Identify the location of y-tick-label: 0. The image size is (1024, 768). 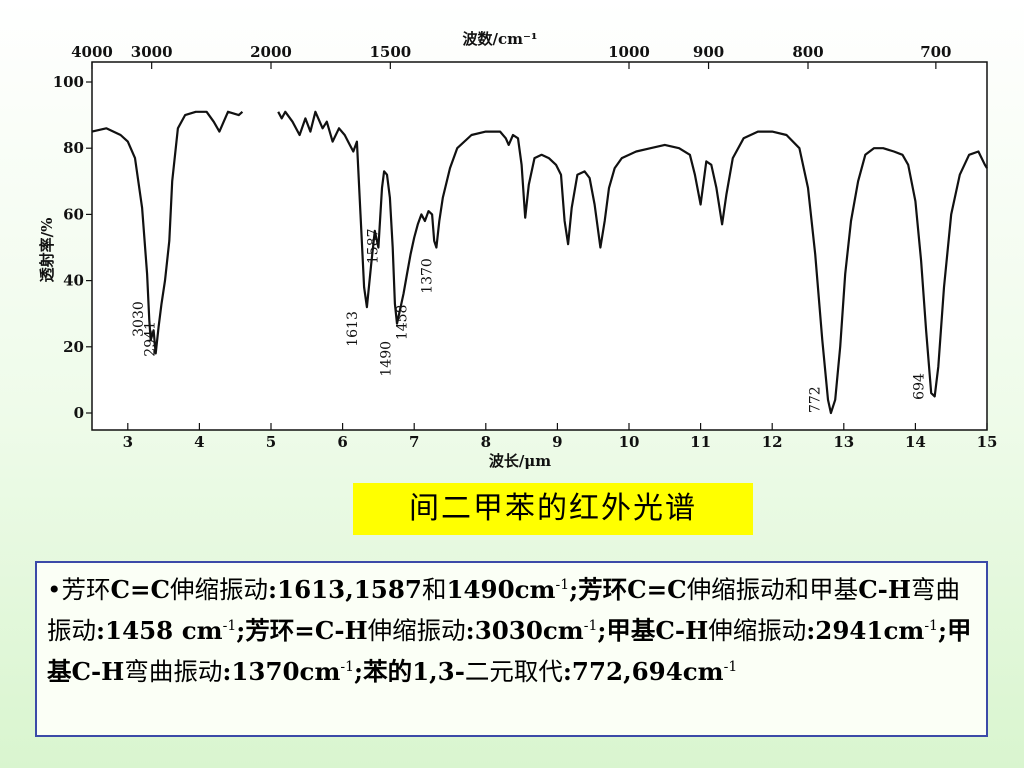
(79, 413).